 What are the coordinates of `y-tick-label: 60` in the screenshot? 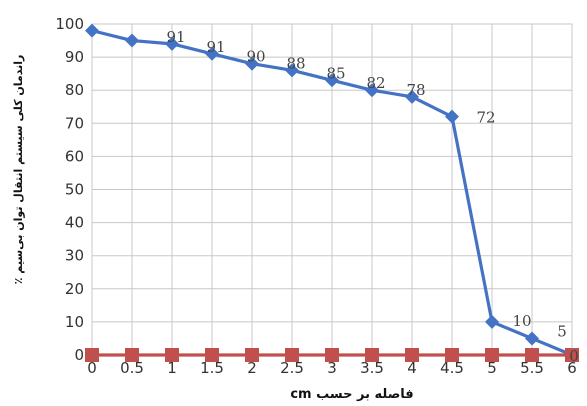 It's located at (74, 156).